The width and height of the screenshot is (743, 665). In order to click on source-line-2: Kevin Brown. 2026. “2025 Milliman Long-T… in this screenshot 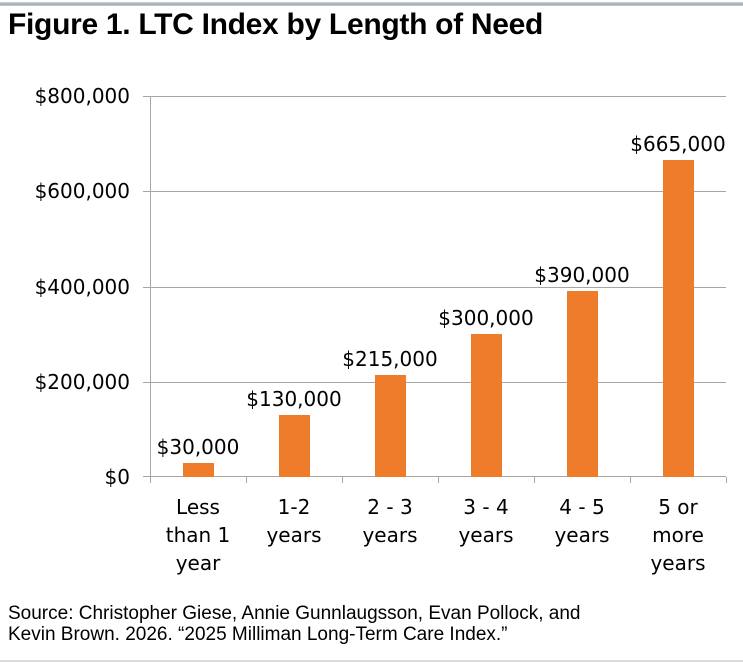, I will do `click(258, 634)`.